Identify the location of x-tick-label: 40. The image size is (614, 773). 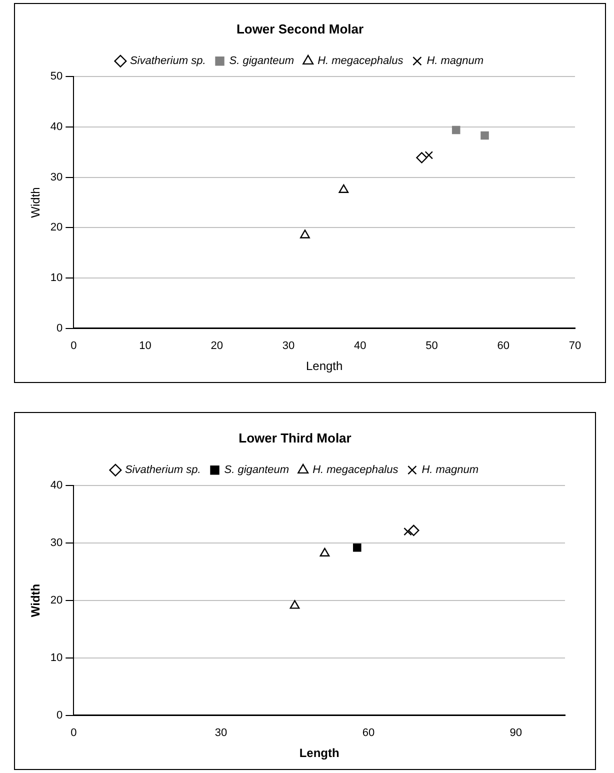
(360, 346).